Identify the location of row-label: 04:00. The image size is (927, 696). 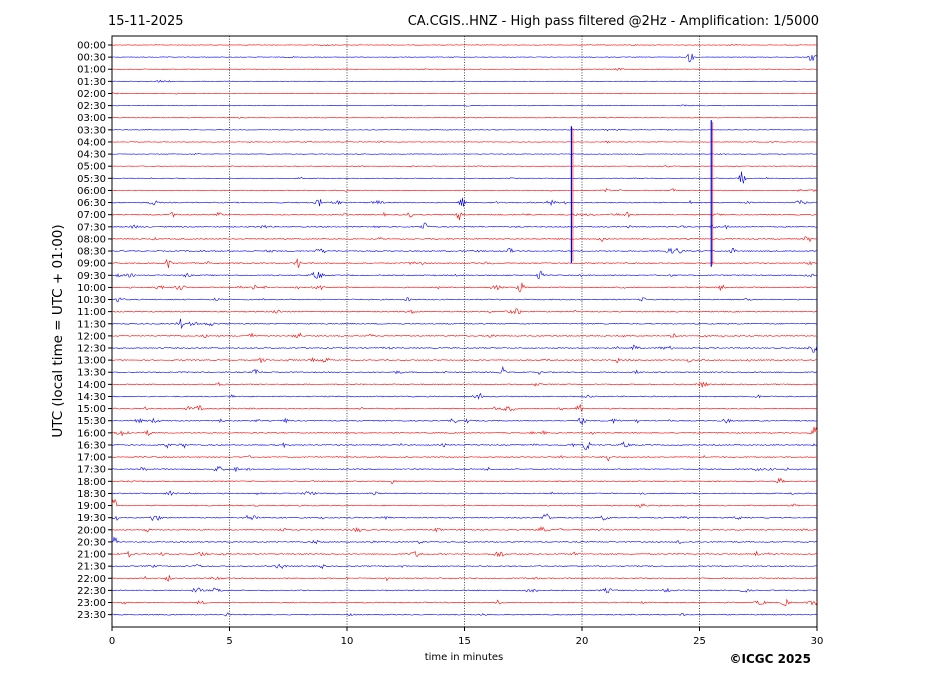
(91, 142).